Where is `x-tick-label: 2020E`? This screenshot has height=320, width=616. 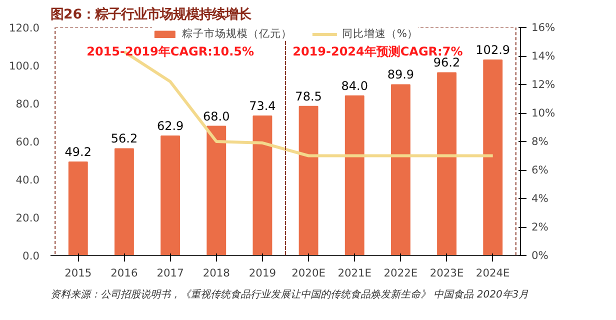
x-tick-label: 2020E is located at coordinates (309, 273).